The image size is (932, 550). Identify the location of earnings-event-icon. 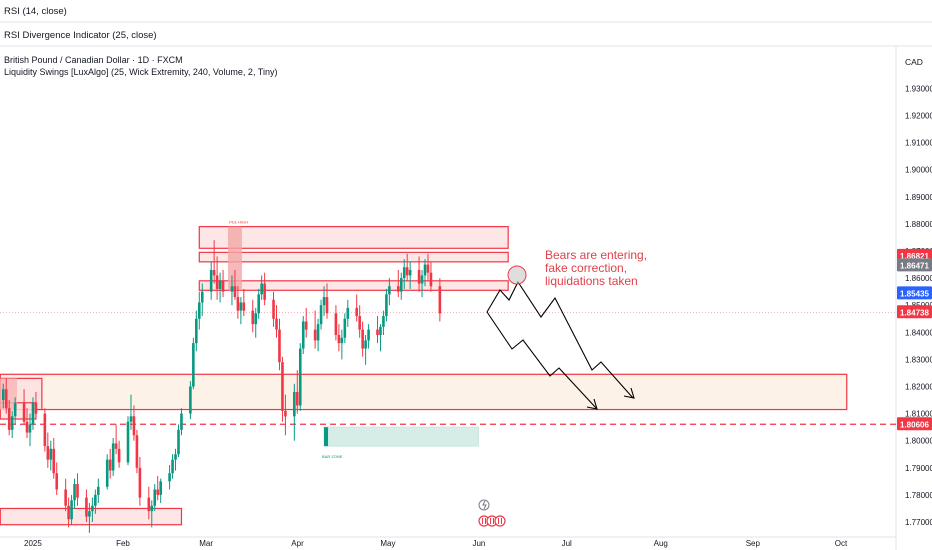
(500, 521).